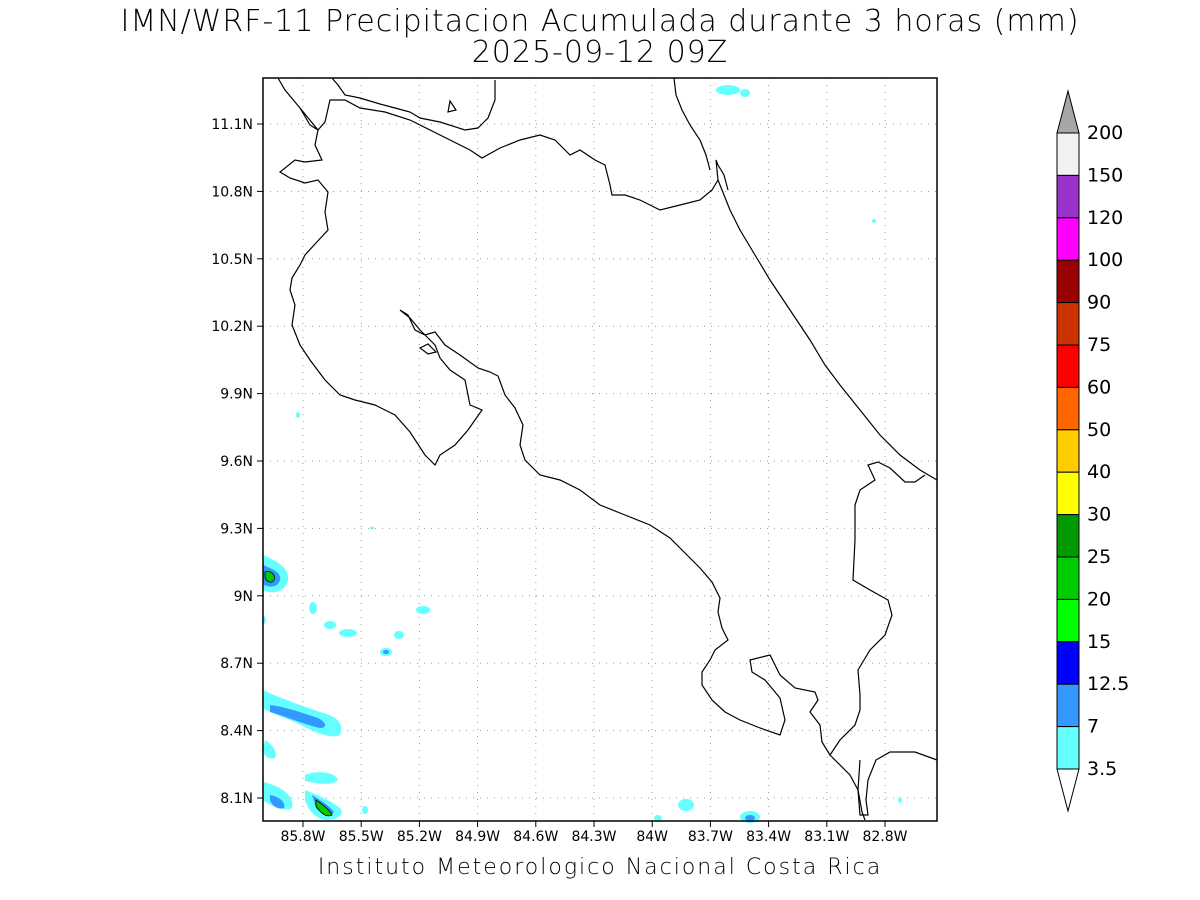 The height and width of the screenshot is (900, 1200). Describe the element at coordinates (428, 349) in the screenshot. I see `gulf-nicoya-island` at that location.